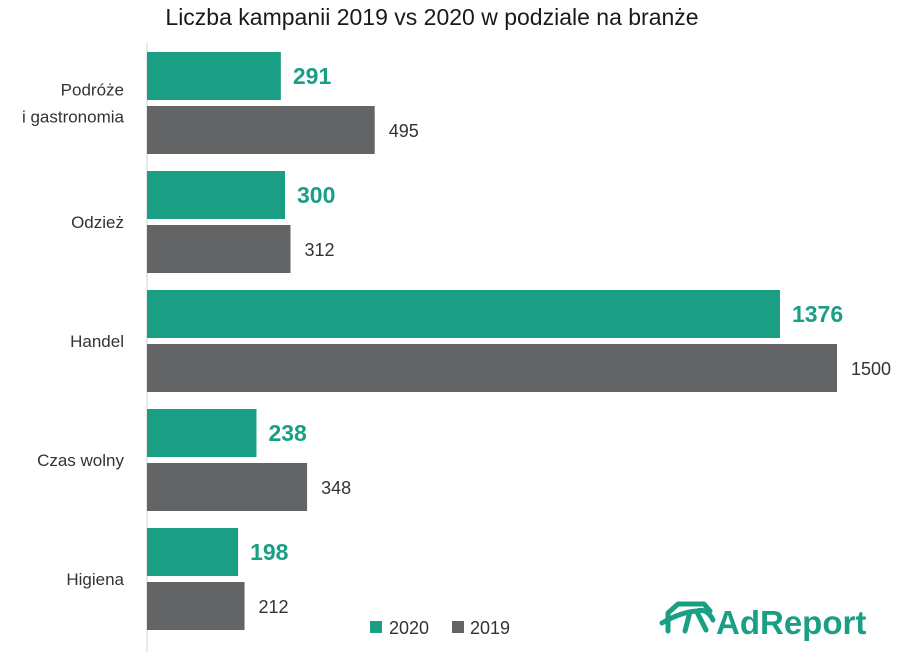 The image size is (900, 652). What do you see at coordinates (687, 617) in the screenshot?
I see `adreport-logo-icon` at bounding box center [687, 617].